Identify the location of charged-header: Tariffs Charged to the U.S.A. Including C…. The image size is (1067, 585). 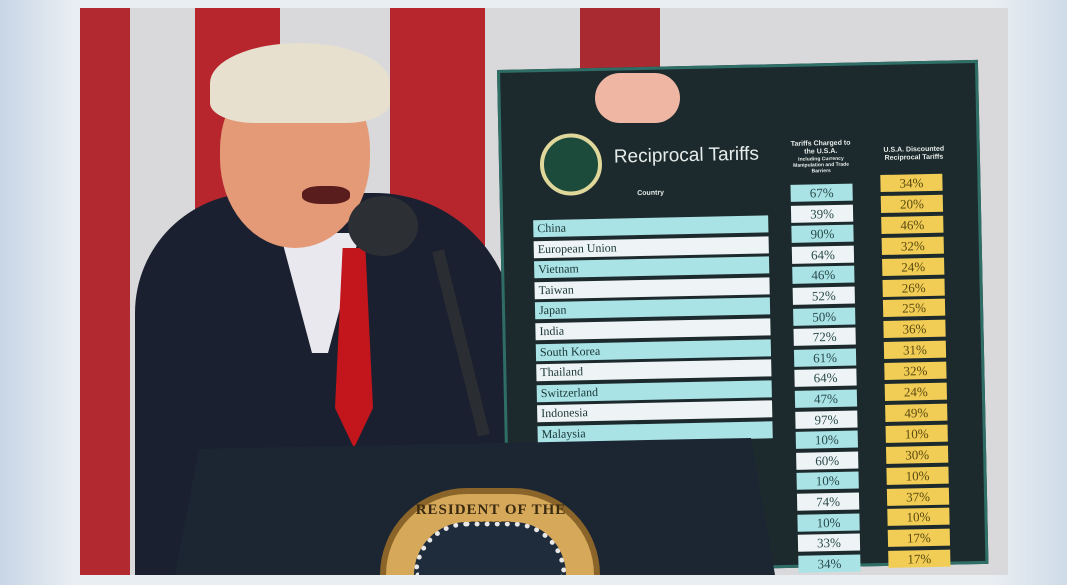
(821, 157).